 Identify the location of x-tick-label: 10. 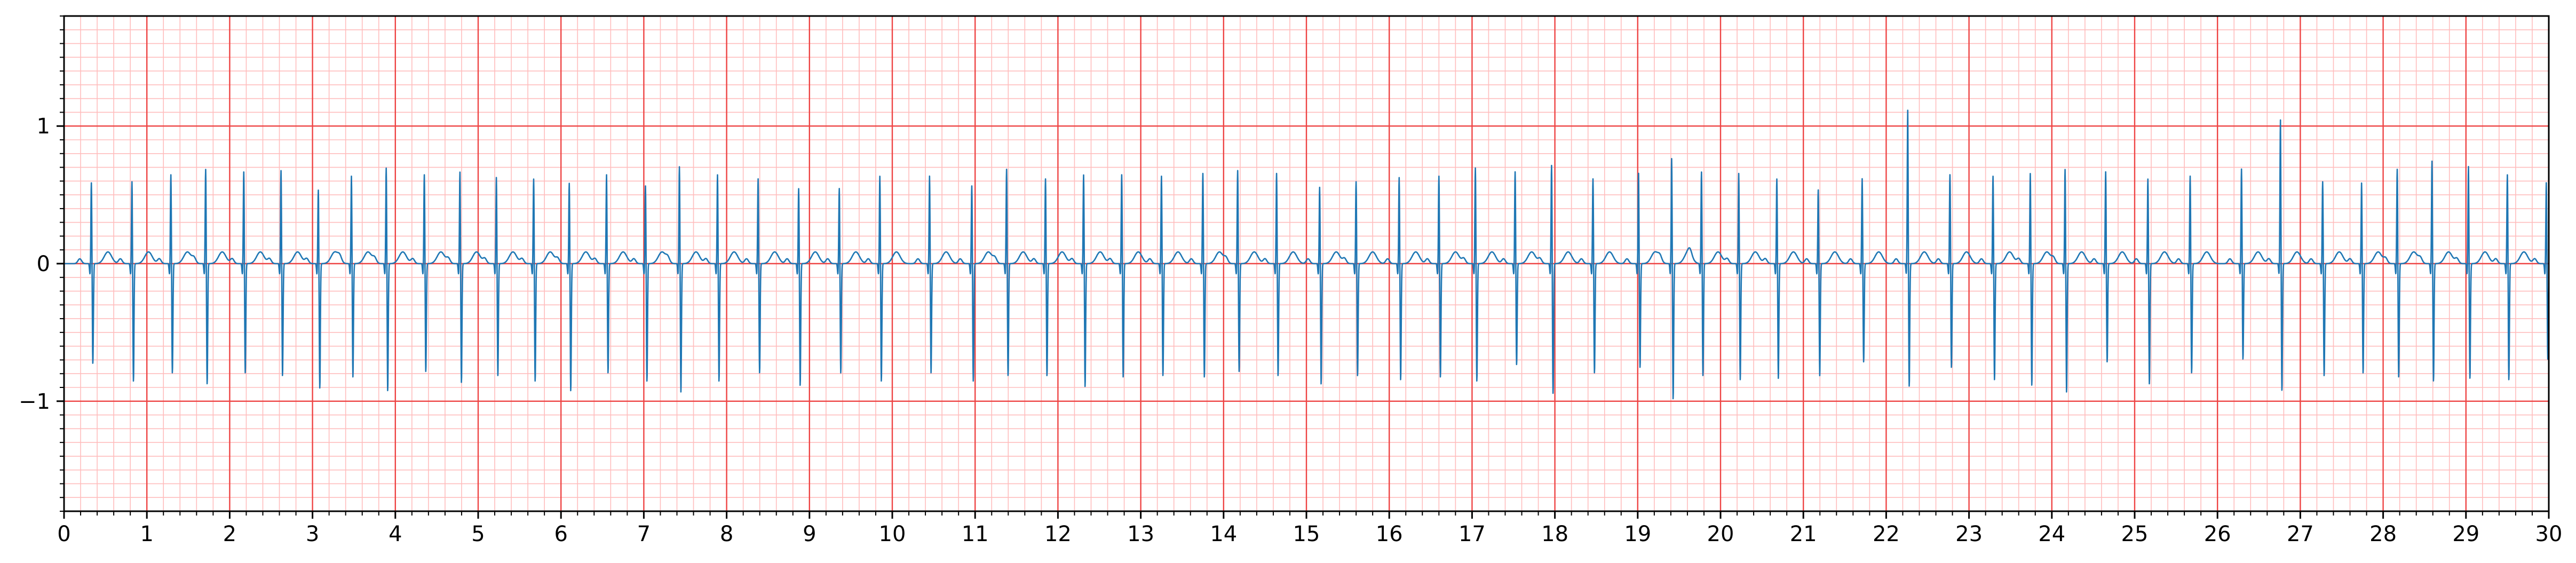
(892, 534).